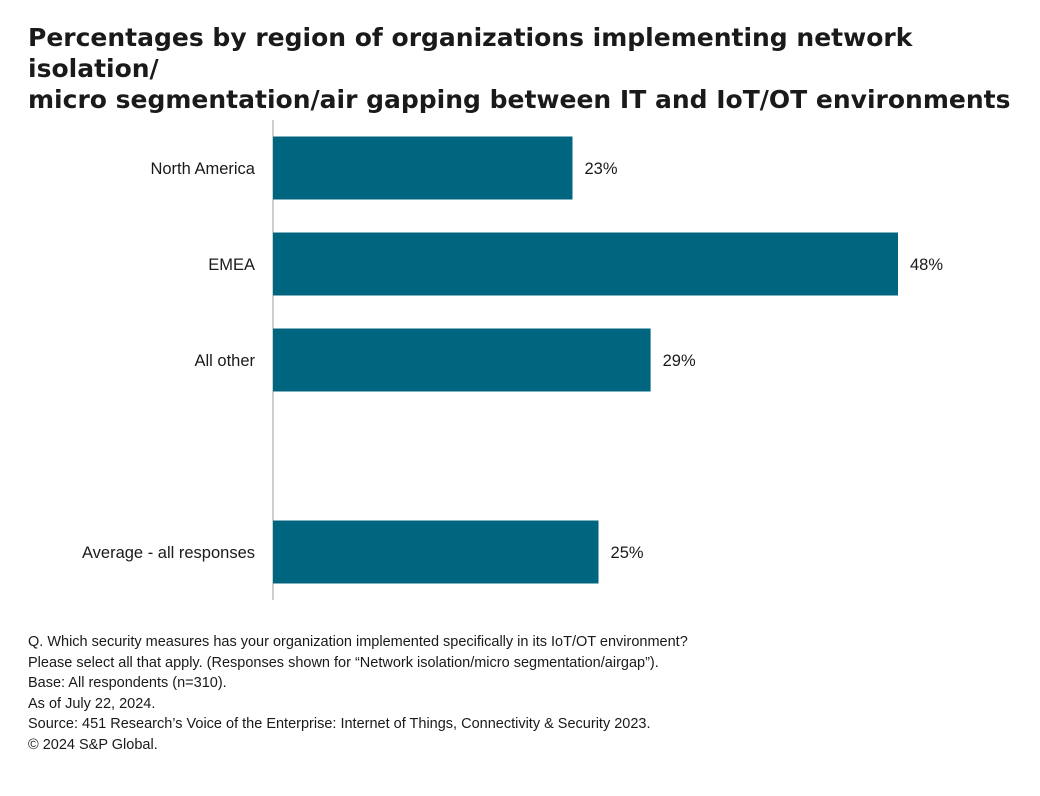 Image resolution: width=1040 pixels, height=796 pixels. I want to click on category-label-emea: EMEA, so click(231, 265).